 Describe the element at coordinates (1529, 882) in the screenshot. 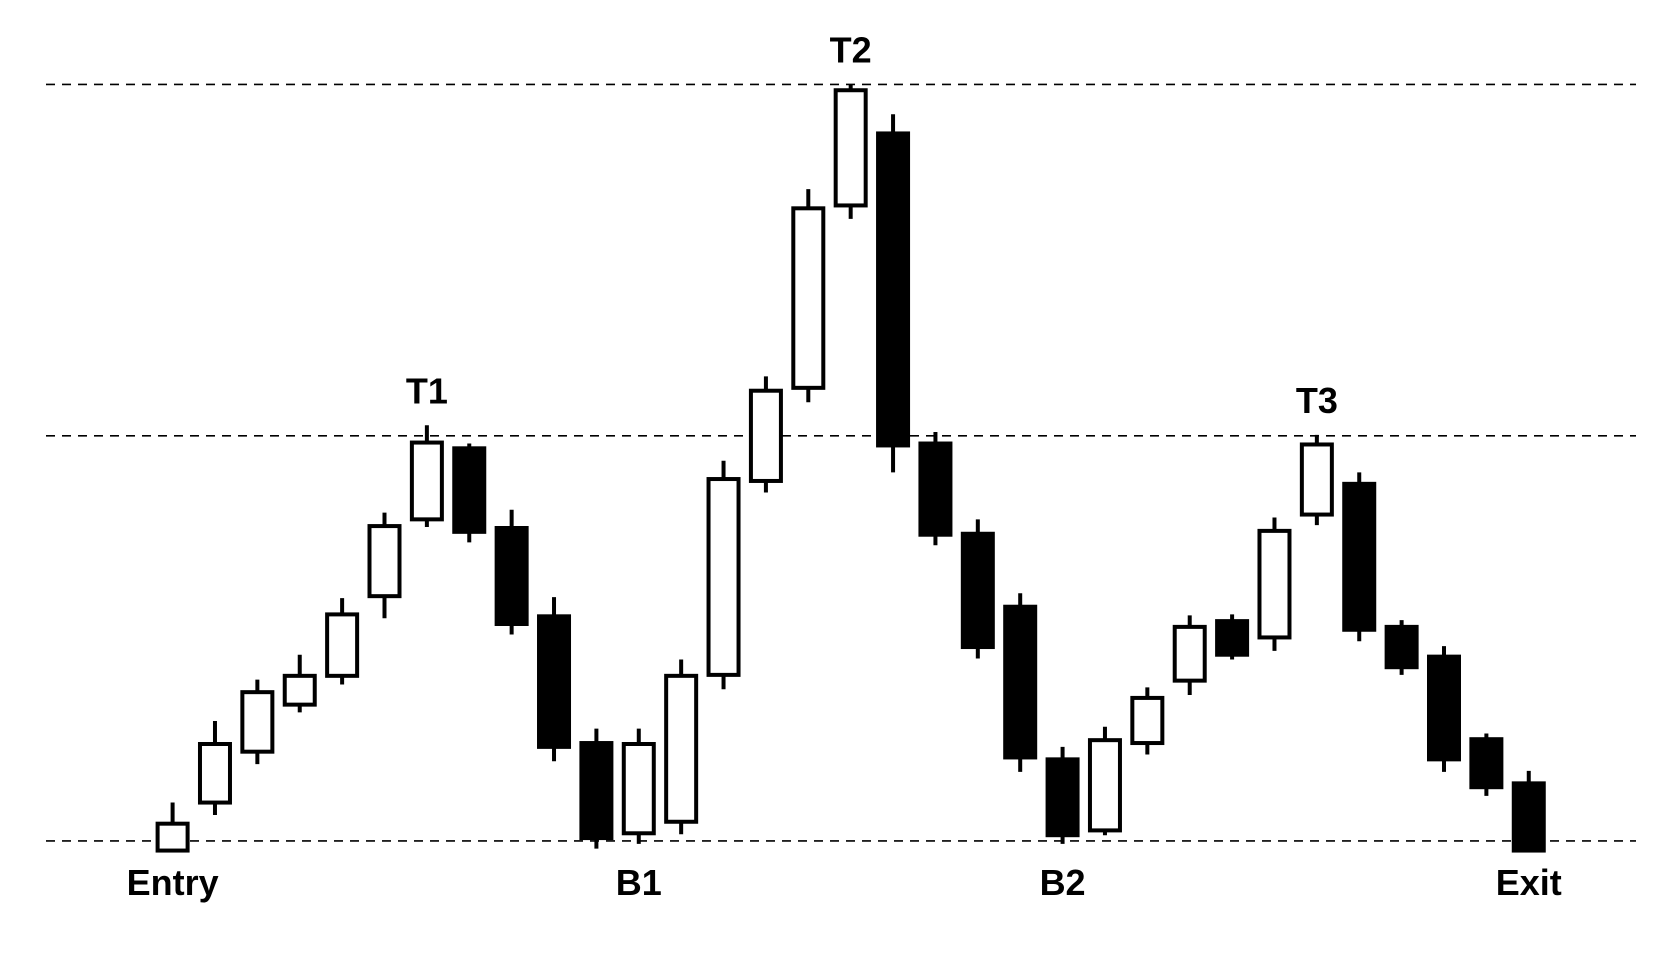

I see `annotation-label-exit: Exit` at that location.